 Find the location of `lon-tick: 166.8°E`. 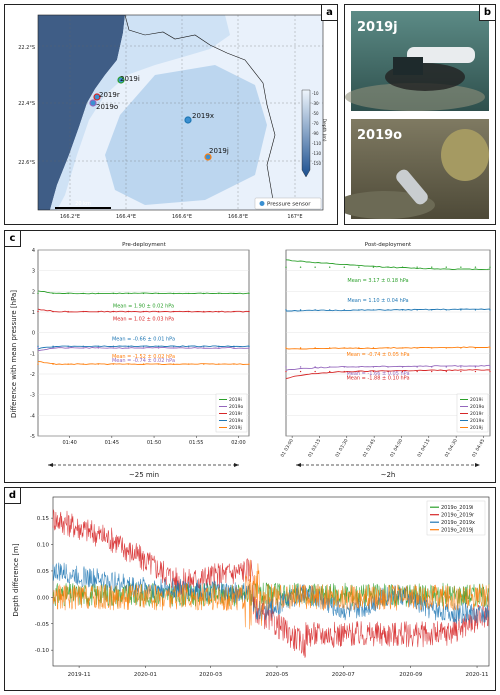

lon-tick: 166.8°E is located at coordinates (238, 217).